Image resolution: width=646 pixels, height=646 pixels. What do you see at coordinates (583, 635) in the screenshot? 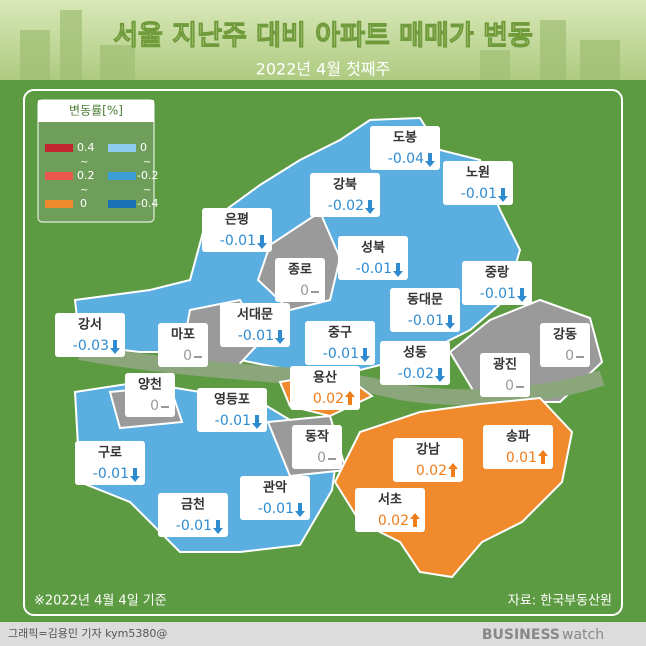
I see `logo: watch` at bounding box center [583, 635].